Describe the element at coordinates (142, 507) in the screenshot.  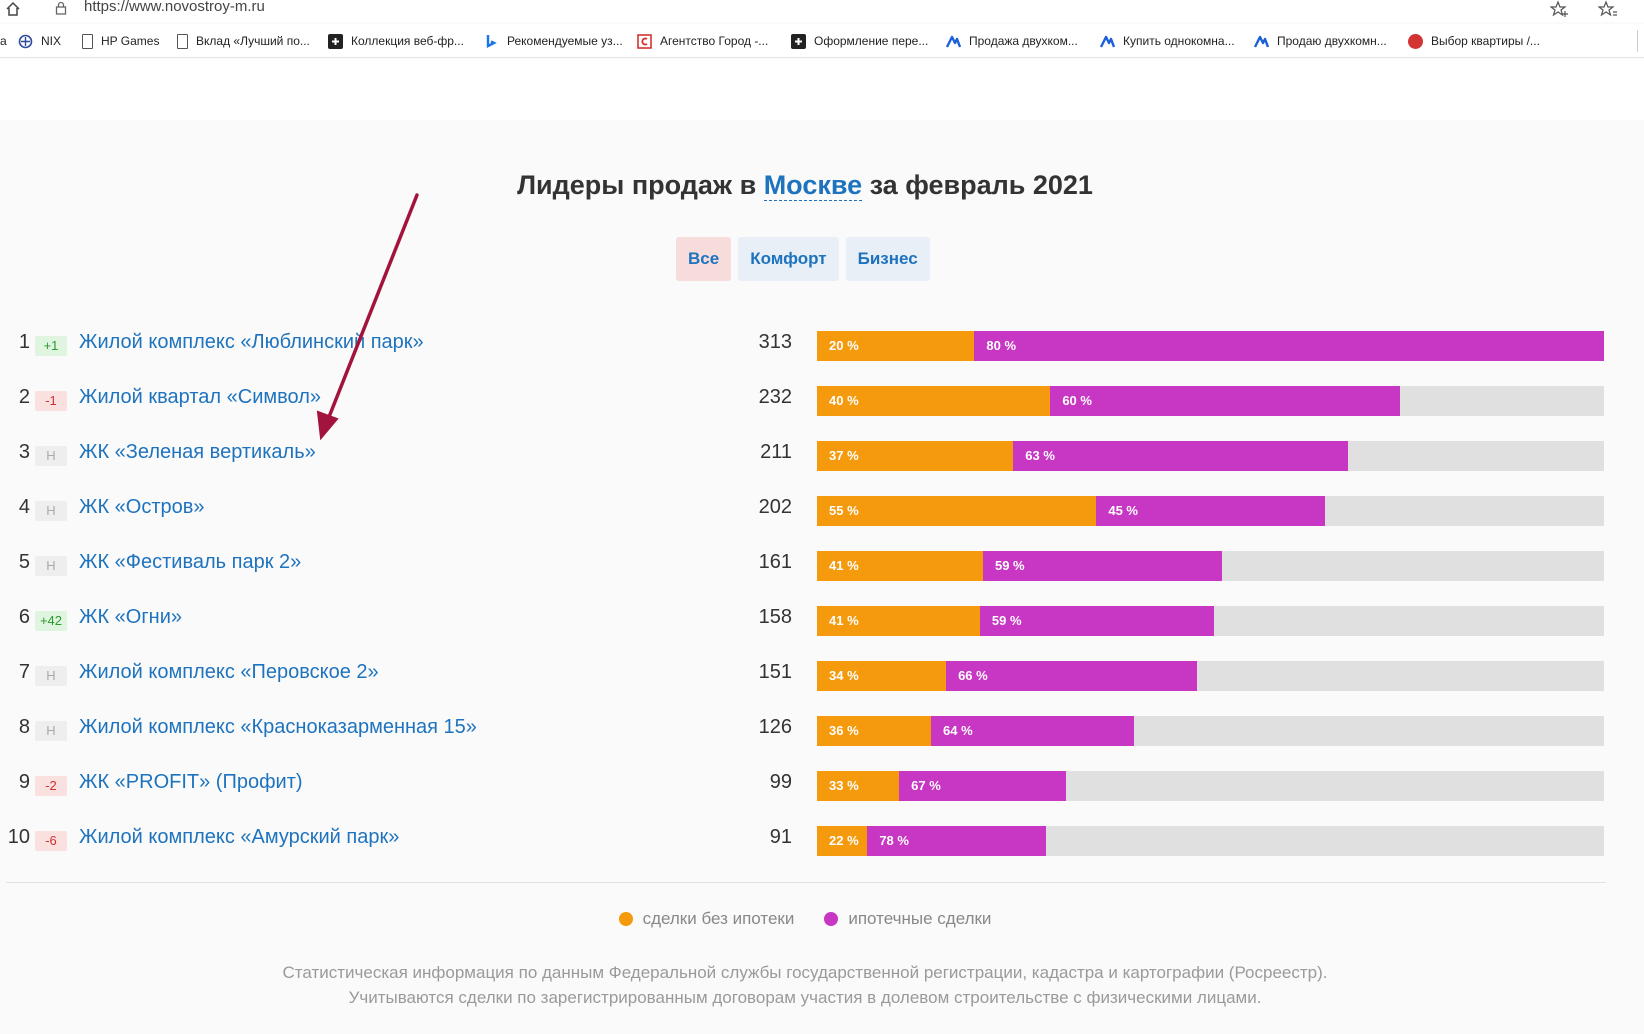
I see `complex-name-link: ЖК «Остров»` at that location.